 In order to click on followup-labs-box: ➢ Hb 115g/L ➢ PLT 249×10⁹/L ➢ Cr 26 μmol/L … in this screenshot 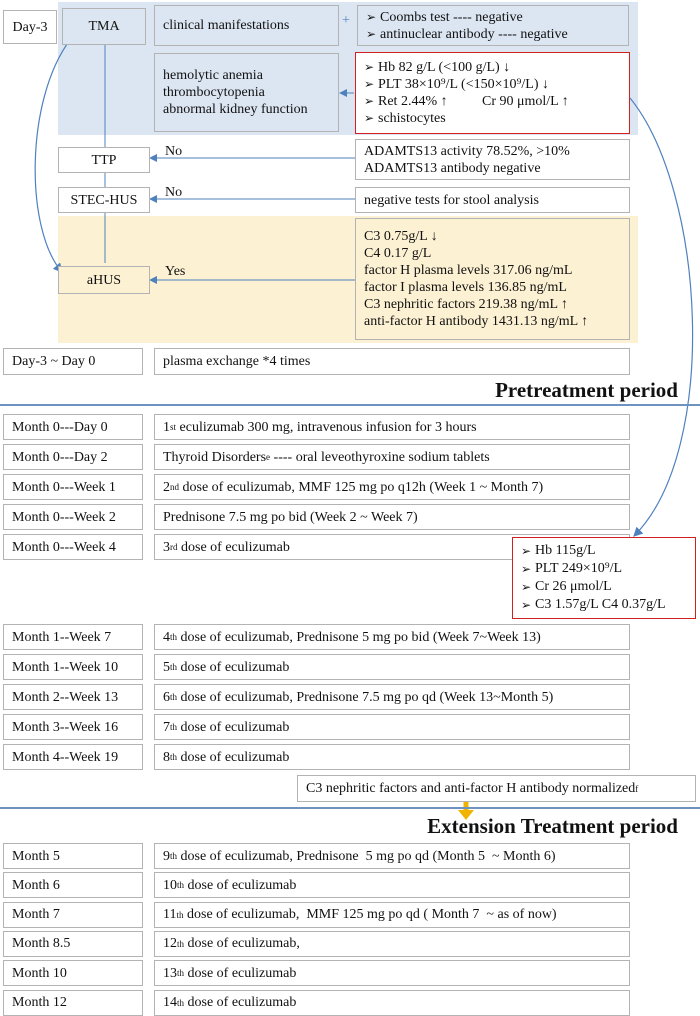, I will do `click(604, 578)`.